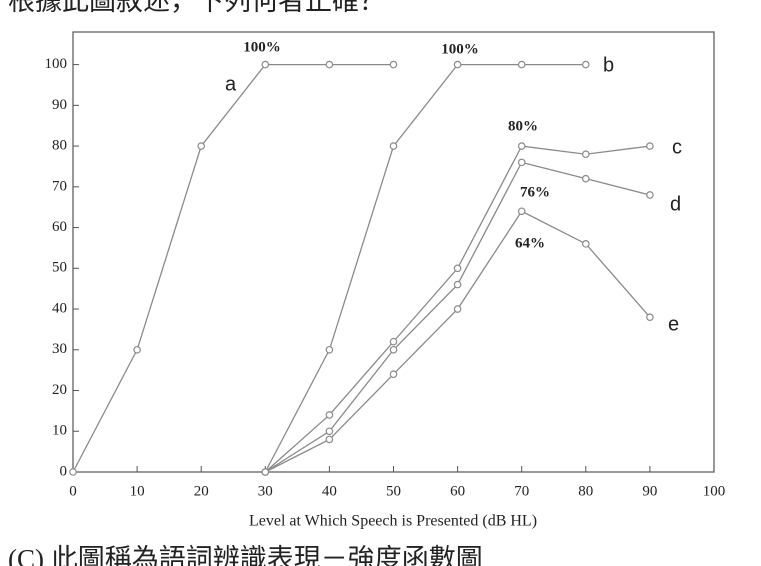  I want to click on y-tick-label: 30, so click(59, 349).